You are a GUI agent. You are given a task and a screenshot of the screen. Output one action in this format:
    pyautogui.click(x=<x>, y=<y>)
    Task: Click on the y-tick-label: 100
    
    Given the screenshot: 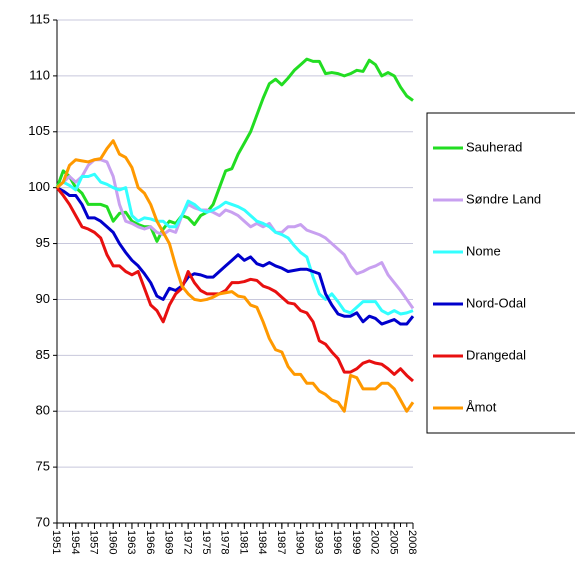 What is the action you would take?
    pyautogui.click(x=39, y=186)
    